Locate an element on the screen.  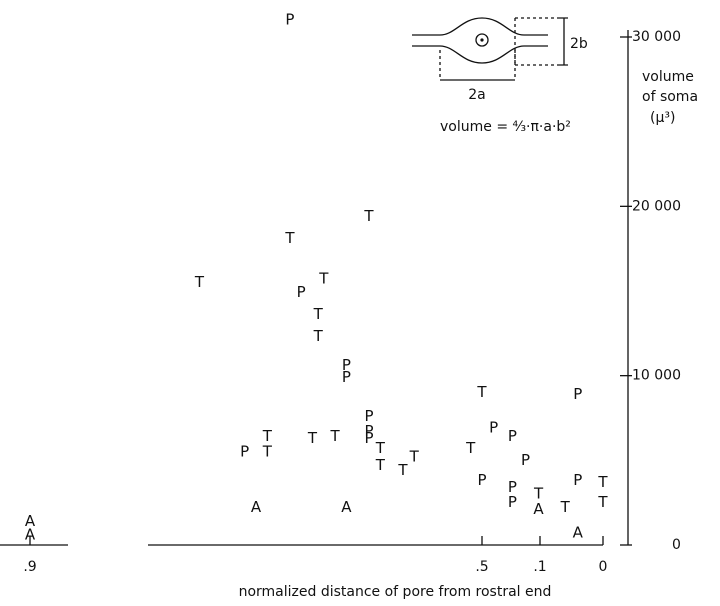
x-tick-label: .5 is located at coordinates (481, 567).